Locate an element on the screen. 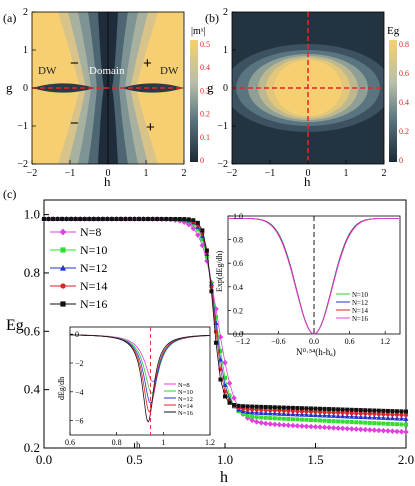 The width and height of the screenshot is (415, 486). y-tick-label: 0.4 is located at coordinates (238, 287).